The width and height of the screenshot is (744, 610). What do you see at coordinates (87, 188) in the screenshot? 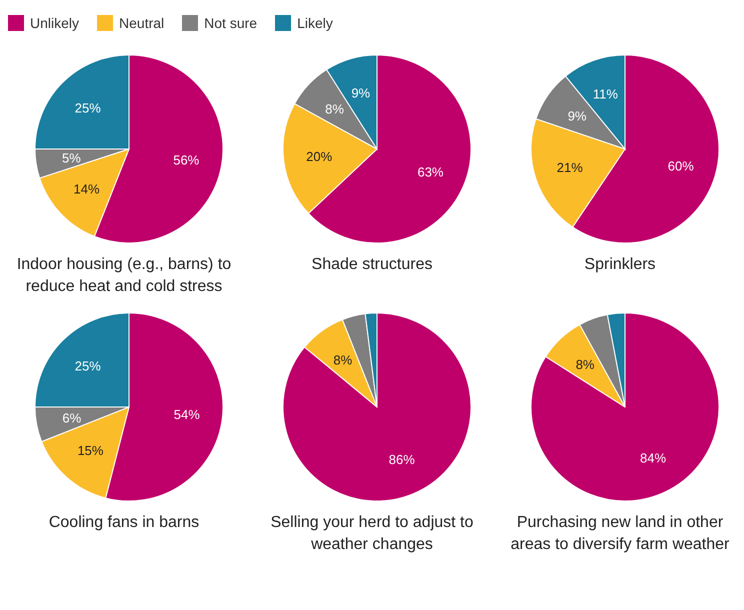
I see `data-label: 14%` at bounding box center [87, 188].